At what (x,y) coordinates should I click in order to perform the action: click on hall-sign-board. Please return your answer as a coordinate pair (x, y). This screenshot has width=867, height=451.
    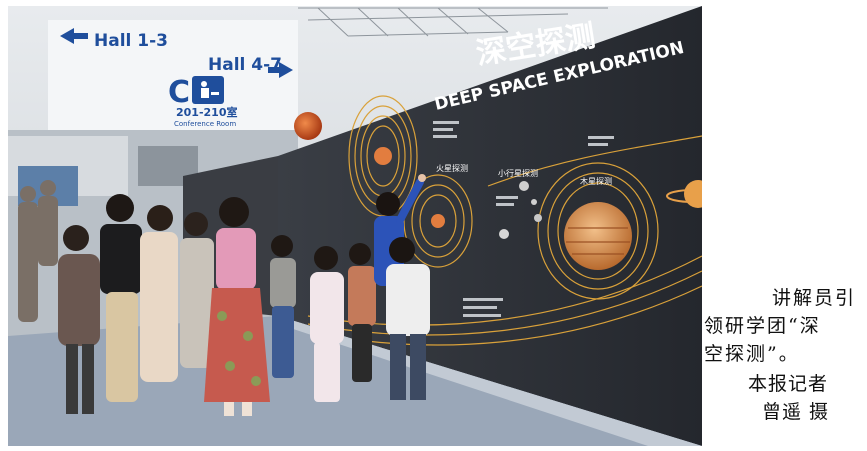
    Looking at the image, I should click on (173, 75).